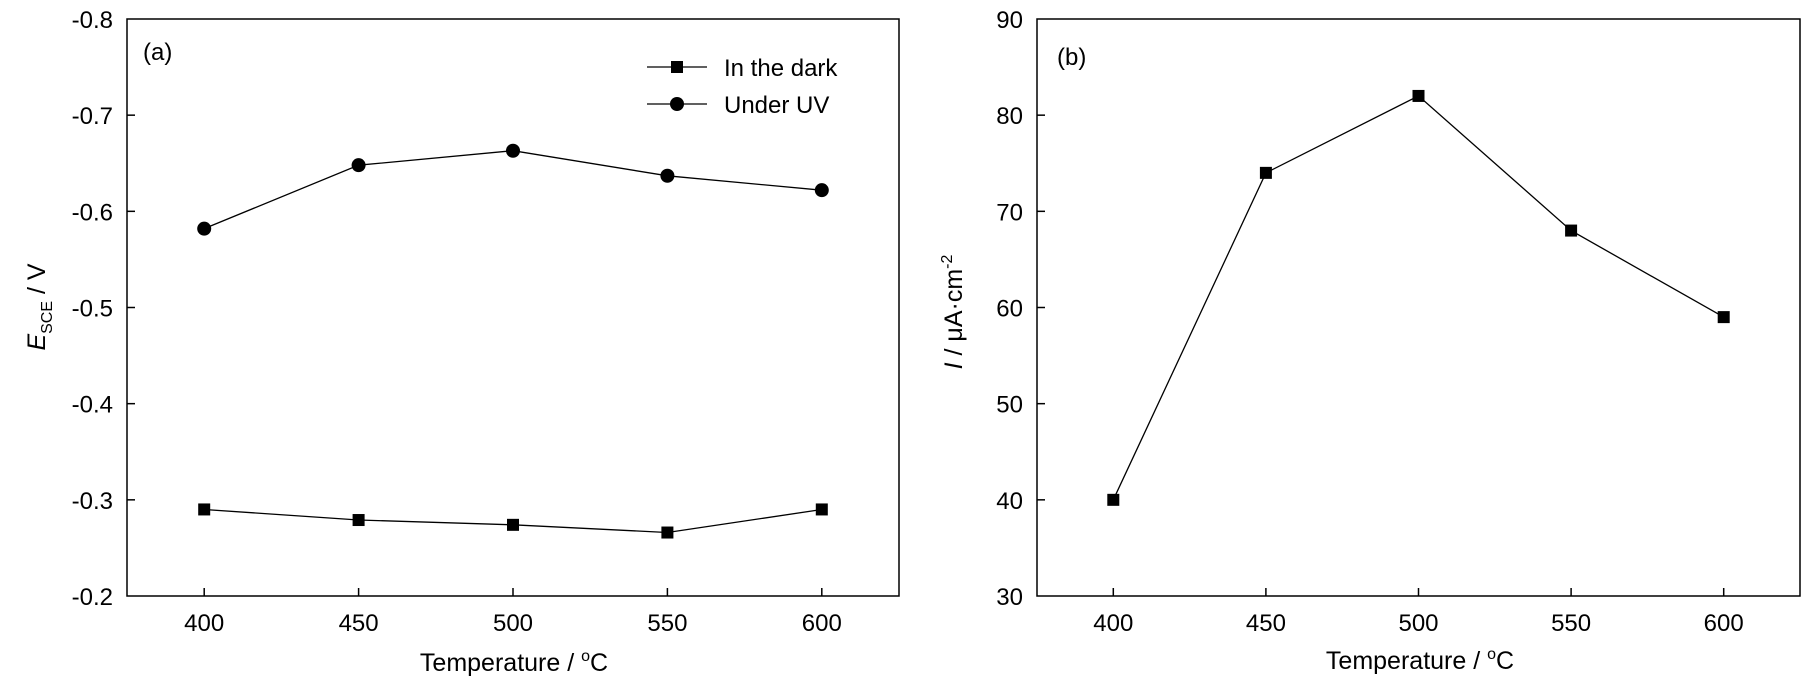 This screenshot has width=1807, height=689. Describe the element at coordinates (667, 623) in the screenshot. I see `x-tick-label-a: 550` at that location.